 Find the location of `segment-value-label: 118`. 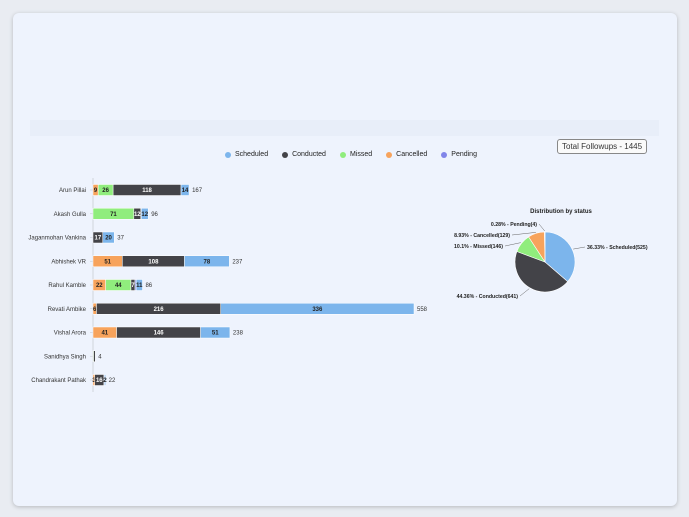

segment-value-label: 118 is located at coordinates (147, 191).